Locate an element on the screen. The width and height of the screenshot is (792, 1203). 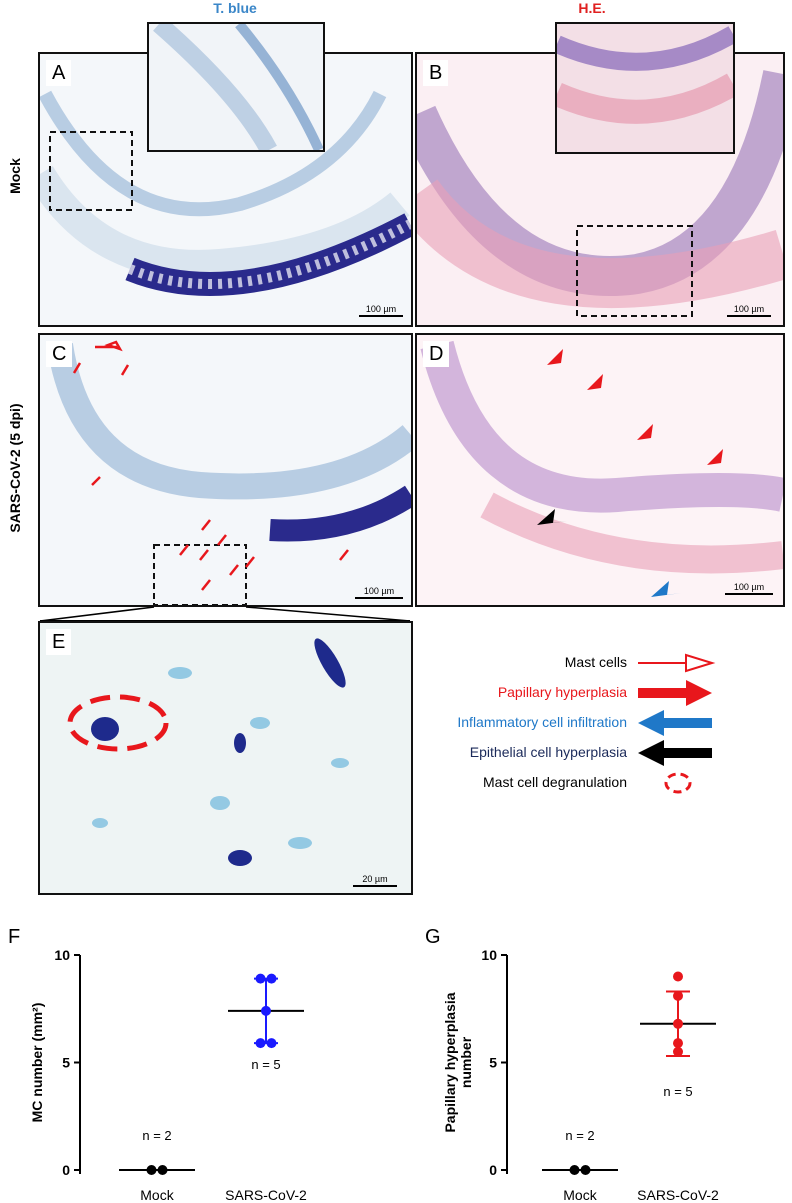
panel-d-letter: D is located at coordinates (436, 354).